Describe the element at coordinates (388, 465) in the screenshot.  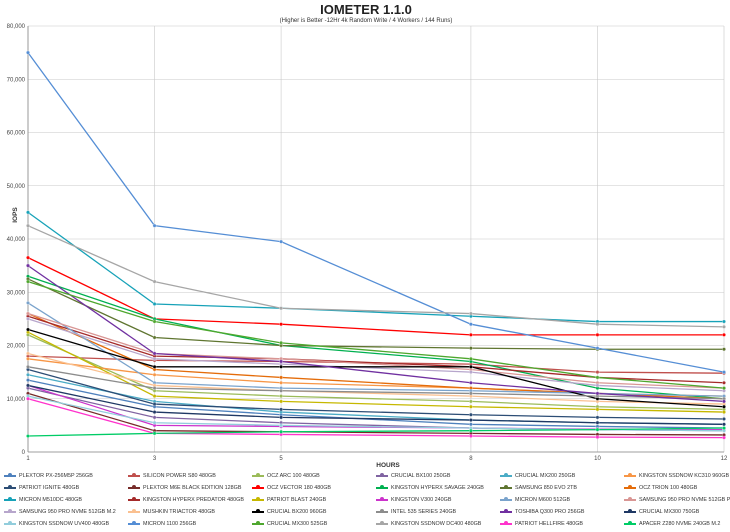
I see `x-axis-label: HOURS` at that location.